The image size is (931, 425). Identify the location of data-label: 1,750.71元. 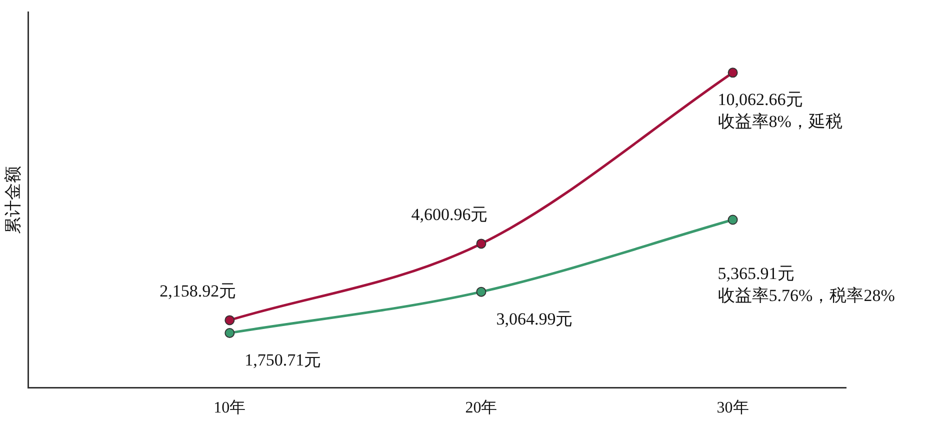
(283, 360).